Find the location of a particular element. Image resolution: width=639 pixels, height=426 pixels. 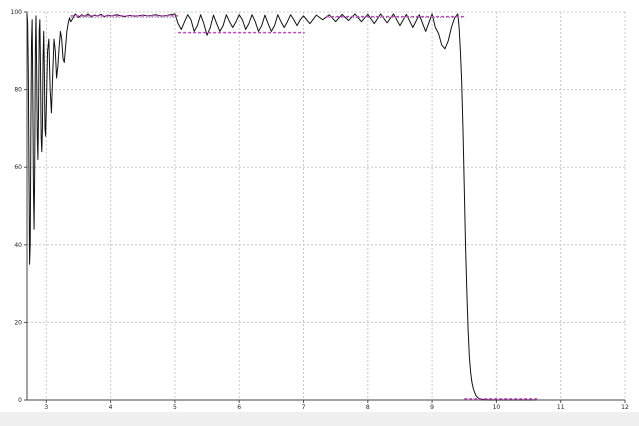

y-tick-label: 60 is located at coordinates (18, 167).